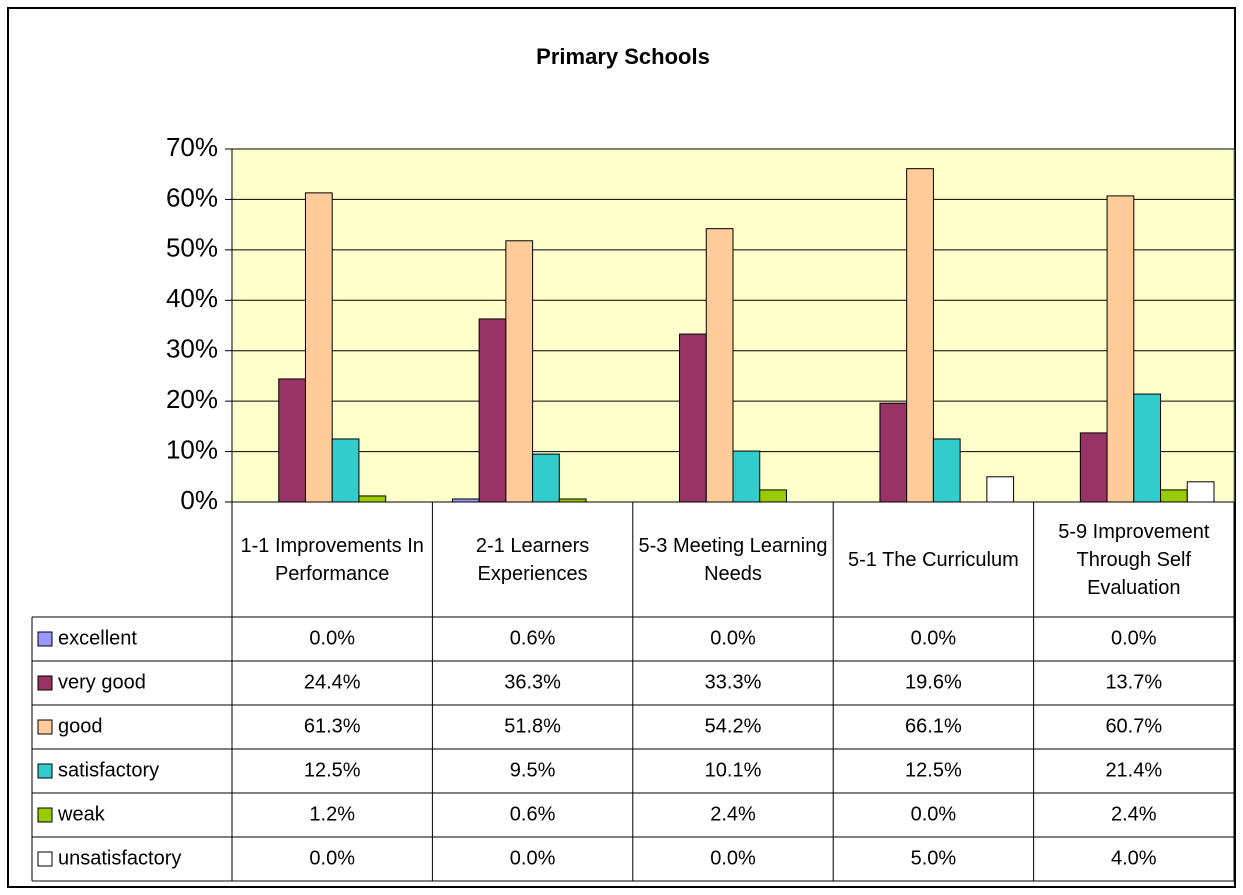  Describe the element at coordinates (933, 682) in the screenshot. I see `data-label: 19.6%` at that location.